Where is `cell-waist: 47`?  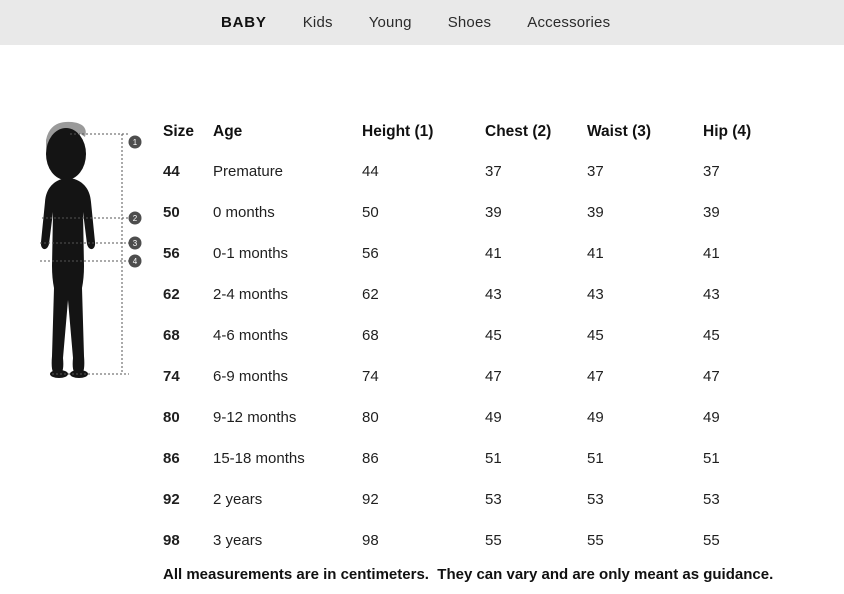 cell-waist: 47 is located at coordinates (595, 376).